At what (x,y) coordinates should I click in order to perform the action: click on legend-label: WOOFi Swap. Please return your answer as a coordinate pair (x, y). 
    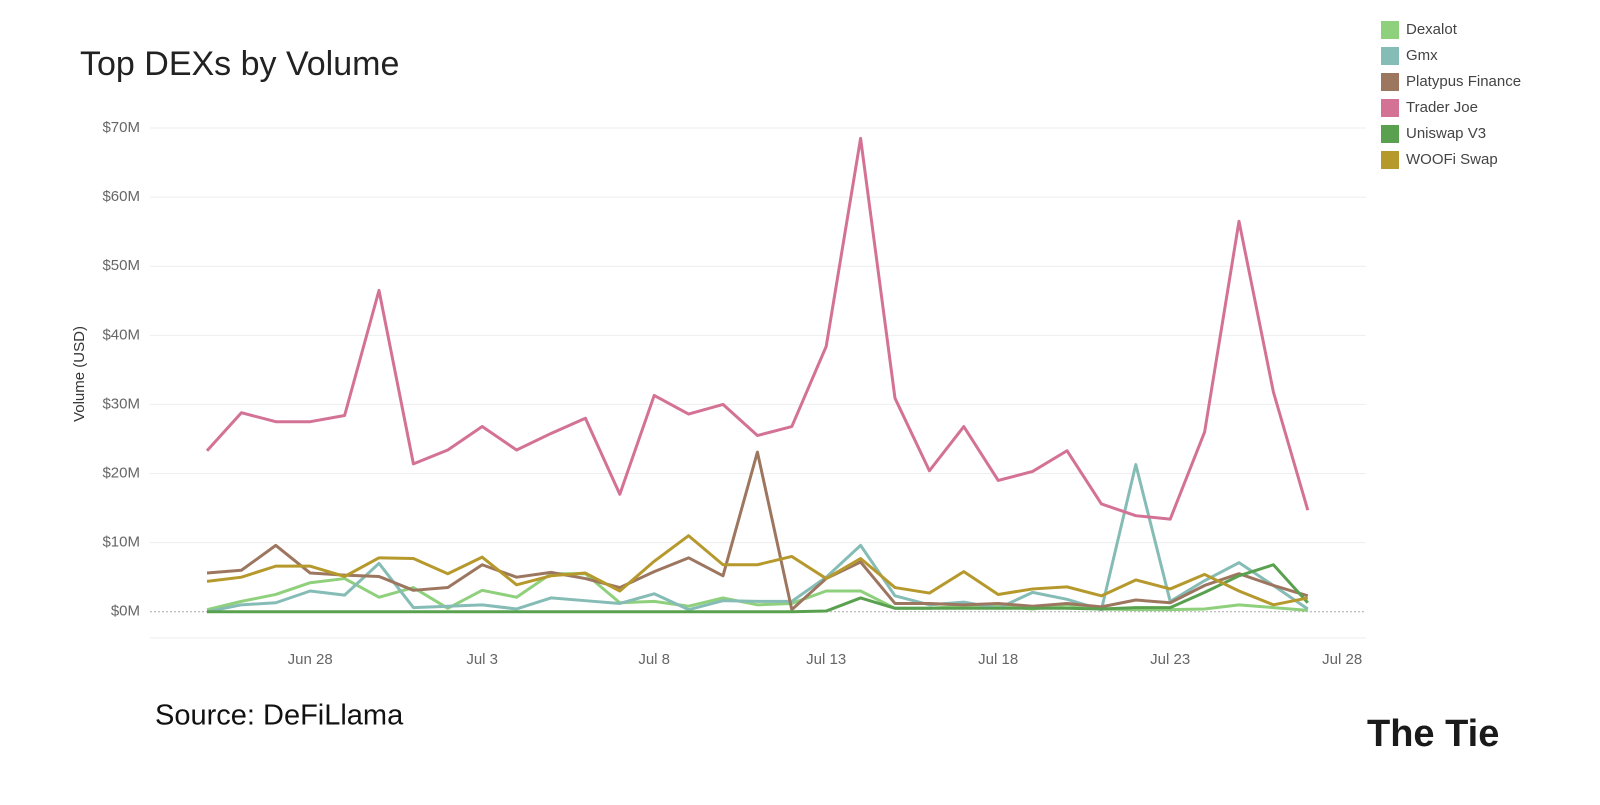
    Looking at the image, I should click on (1452, 159).